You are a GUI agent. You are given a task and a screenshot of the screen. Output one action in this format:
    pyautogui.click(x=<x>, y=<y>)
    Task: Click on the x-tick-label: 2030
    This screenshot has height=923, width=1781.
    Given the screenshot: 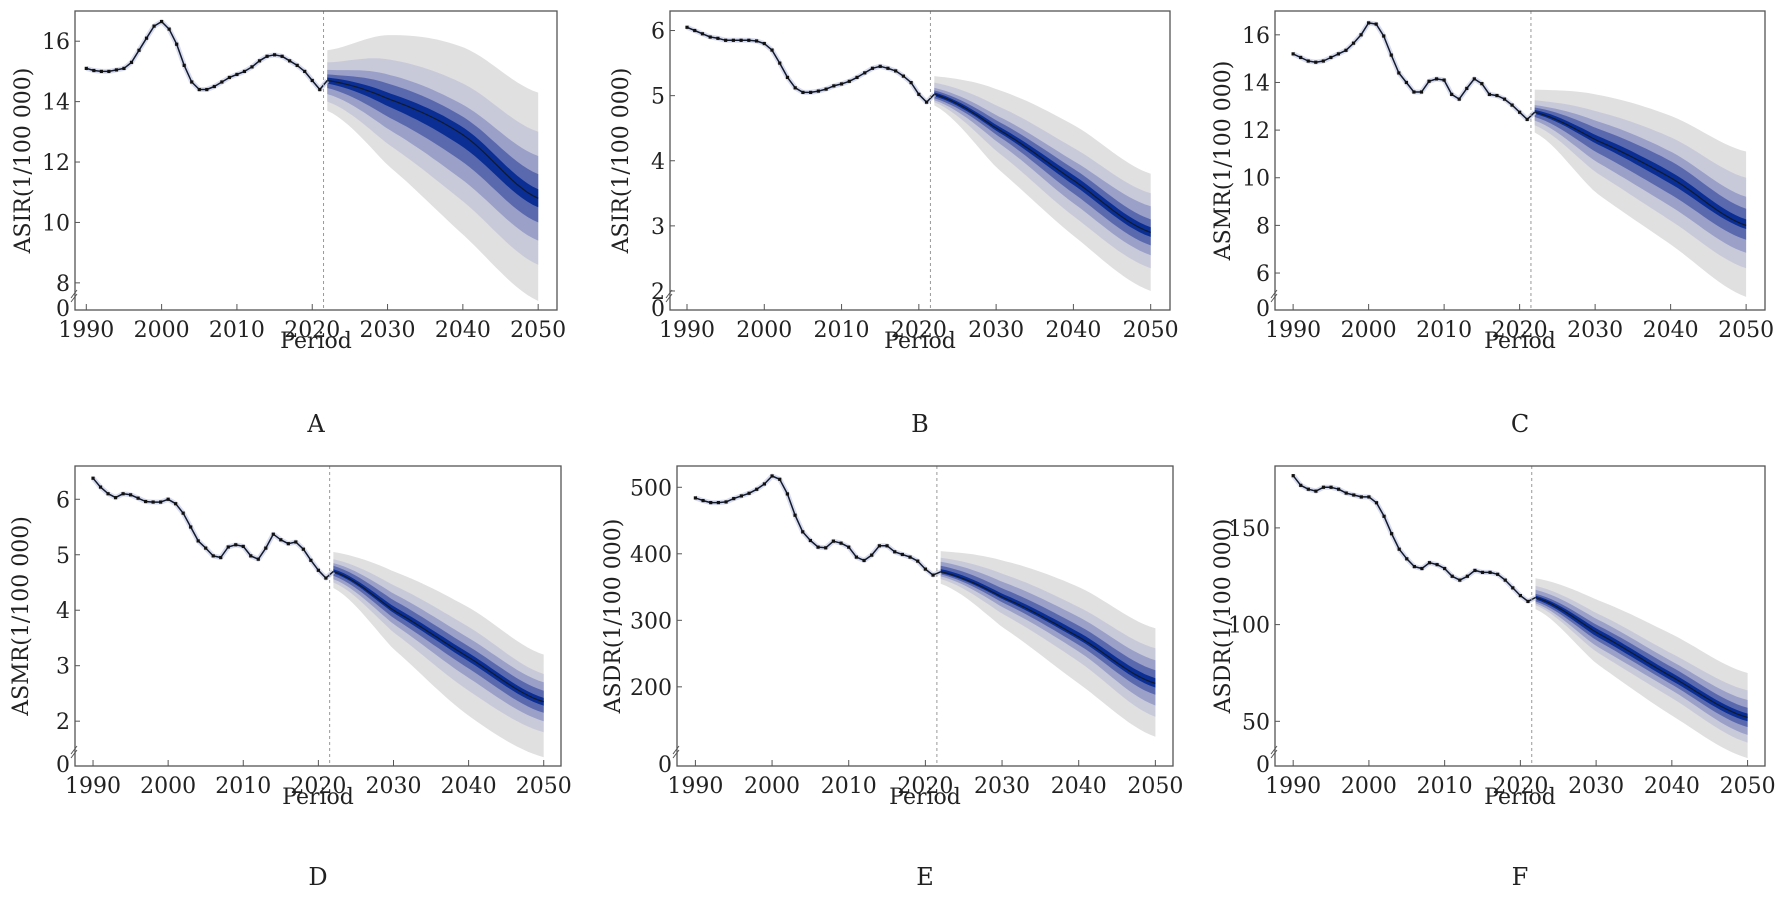 What is the action you would take?
    pyautogui.click(x=1595, y=330)
    